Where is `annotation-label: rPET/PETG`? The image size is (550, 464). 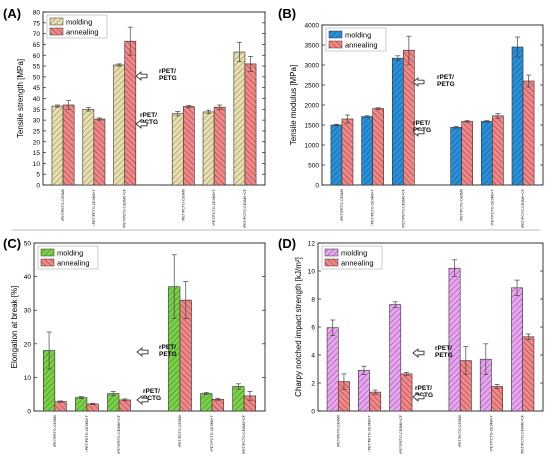 annotation-label: rPET/PETG is located at coordinates (446, 81).